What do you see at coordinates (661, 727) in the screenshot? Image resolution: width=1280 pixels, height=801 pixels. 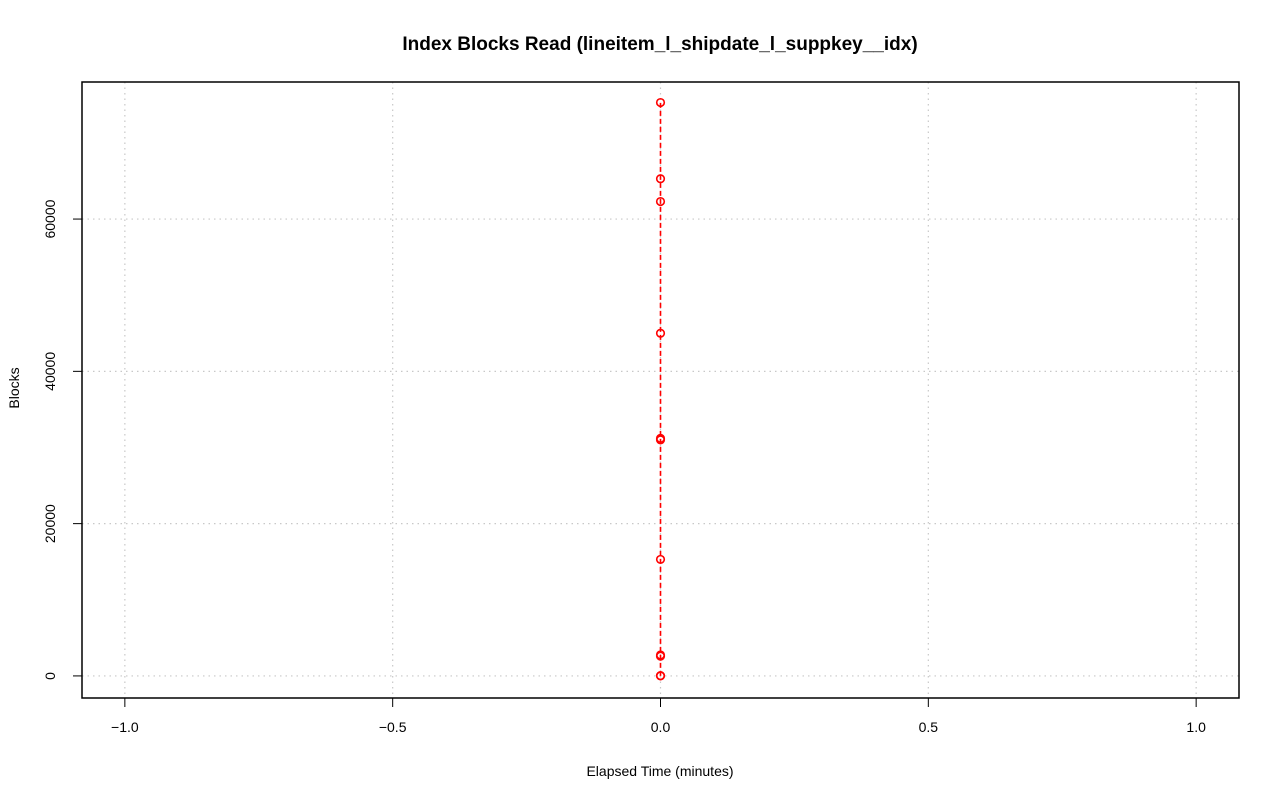 I see `x-tick-label: 0.0` at bounding box center [661, 727].